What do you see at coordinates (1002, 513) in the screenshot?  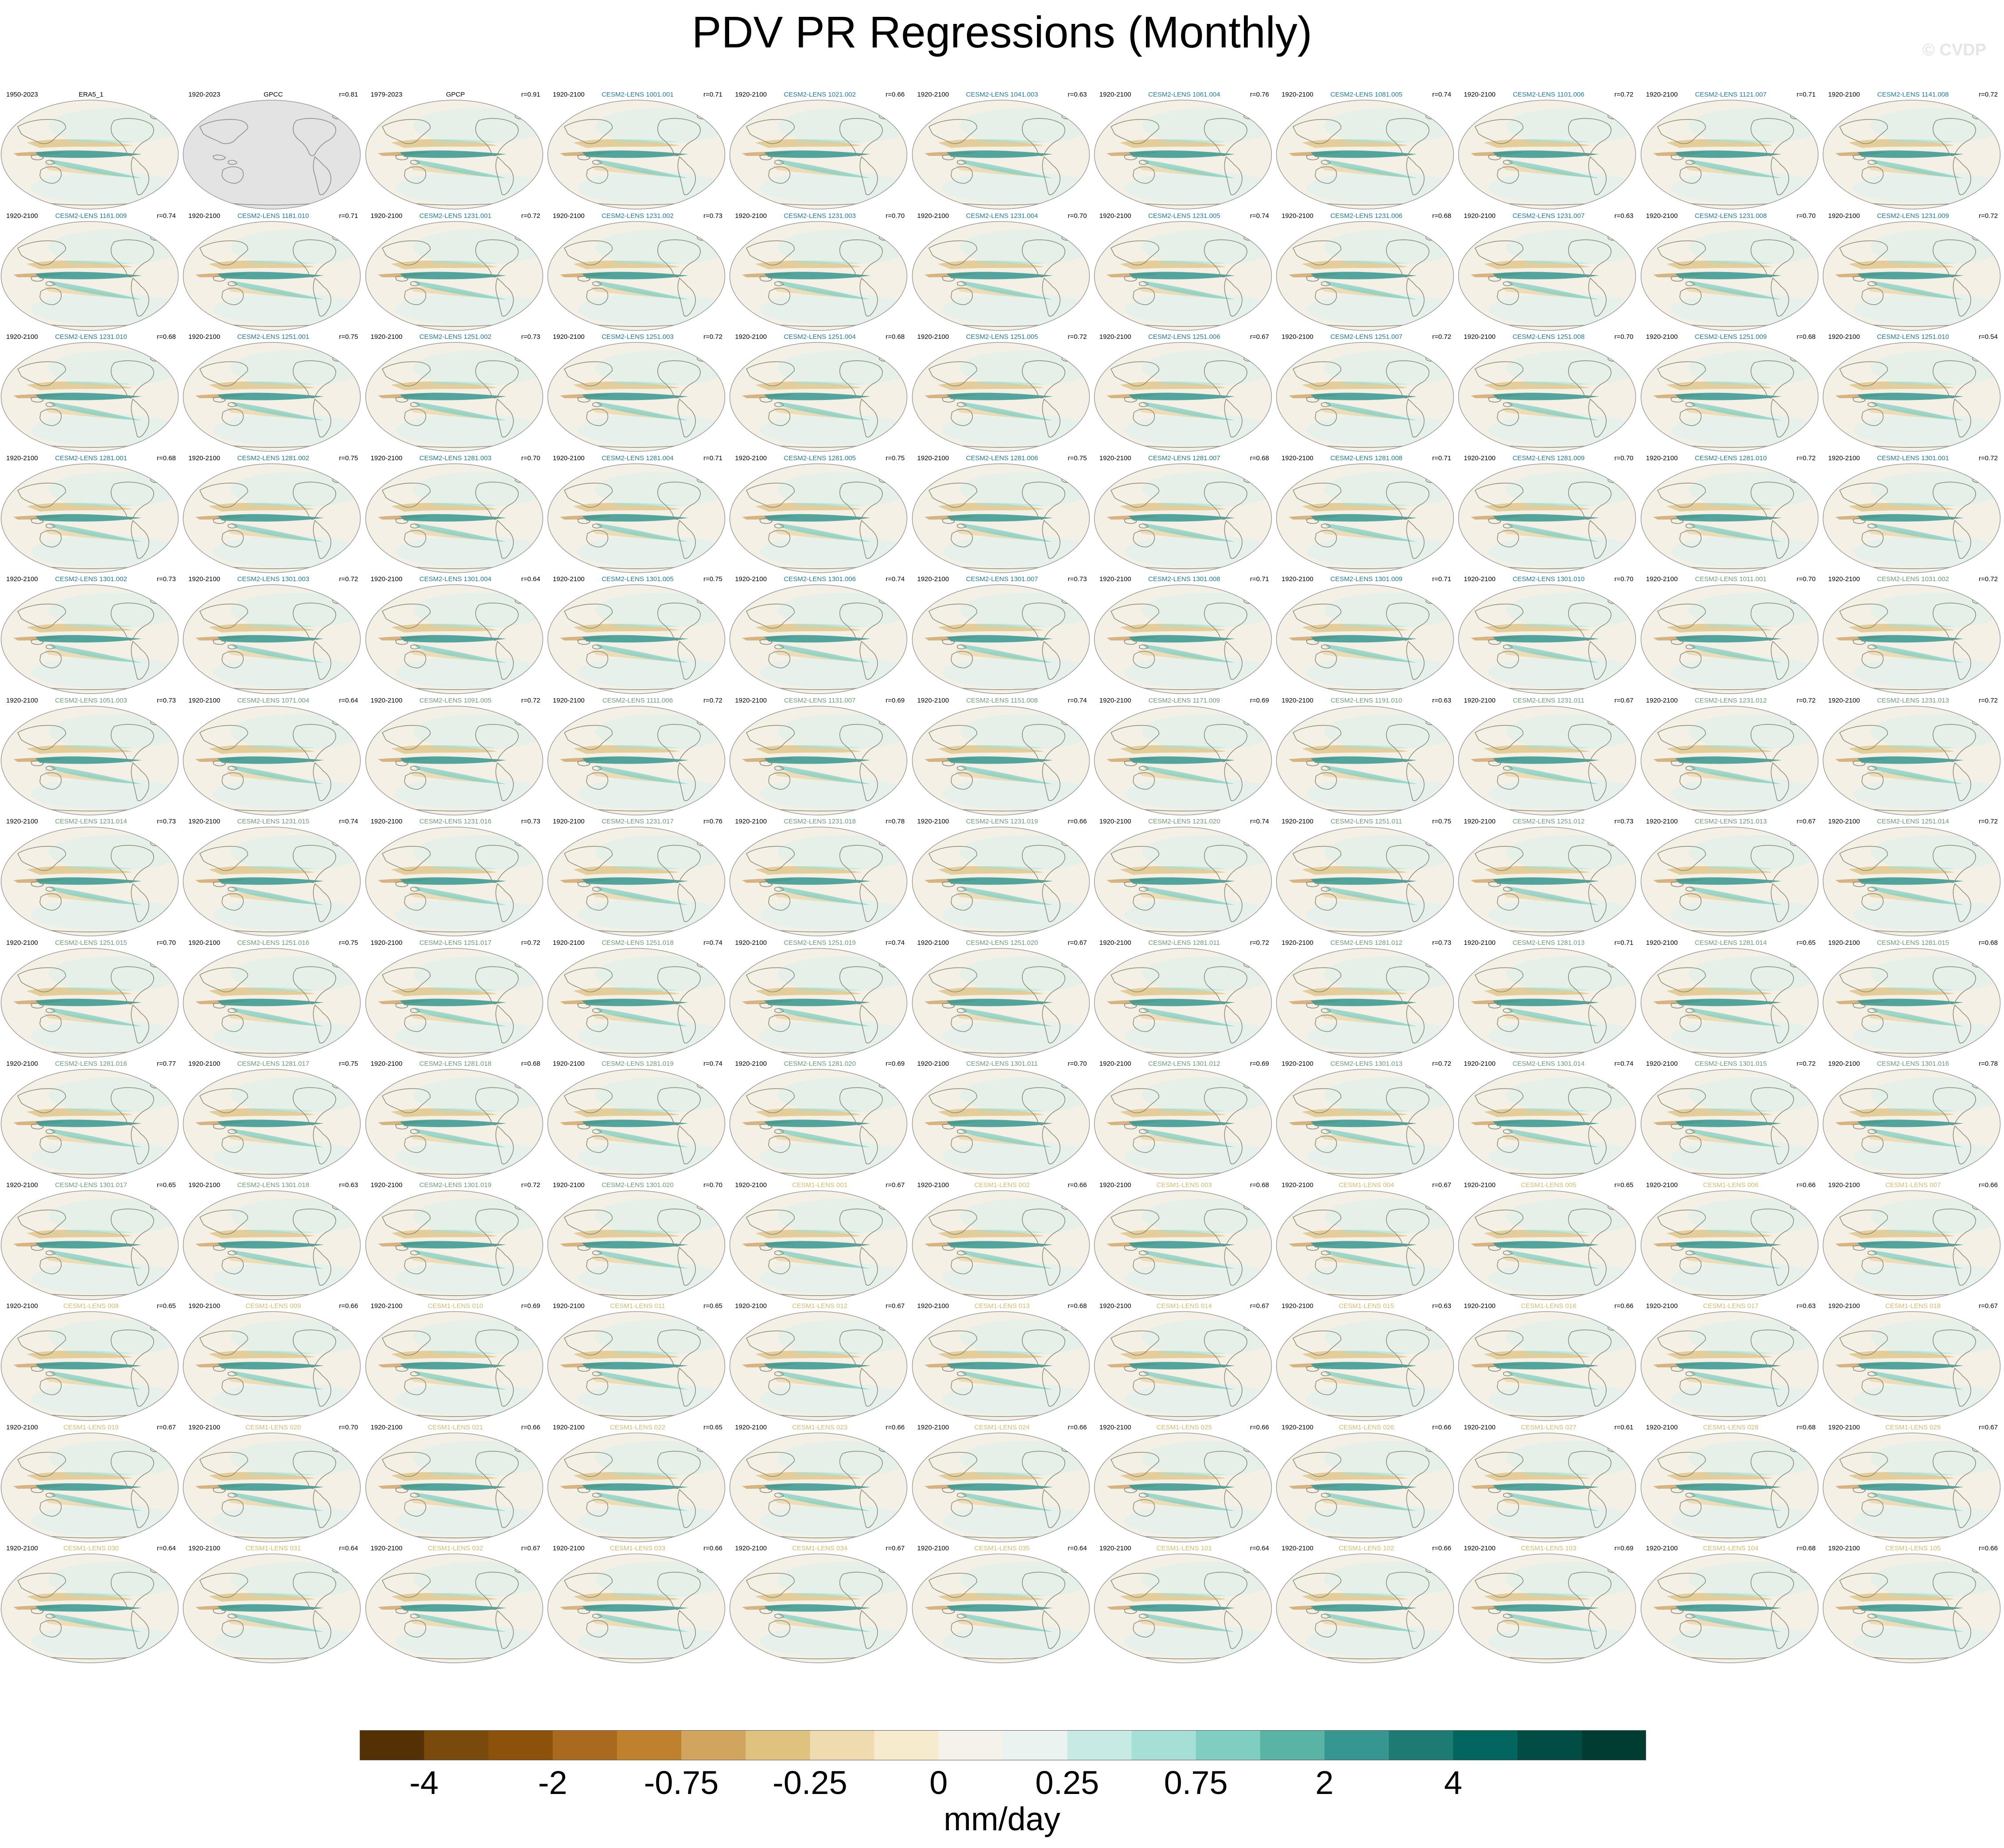 I see `map-panel: CESM2-LENS 1281.006 1920-2100 r=0.75` at bounding box center [1002, 513].